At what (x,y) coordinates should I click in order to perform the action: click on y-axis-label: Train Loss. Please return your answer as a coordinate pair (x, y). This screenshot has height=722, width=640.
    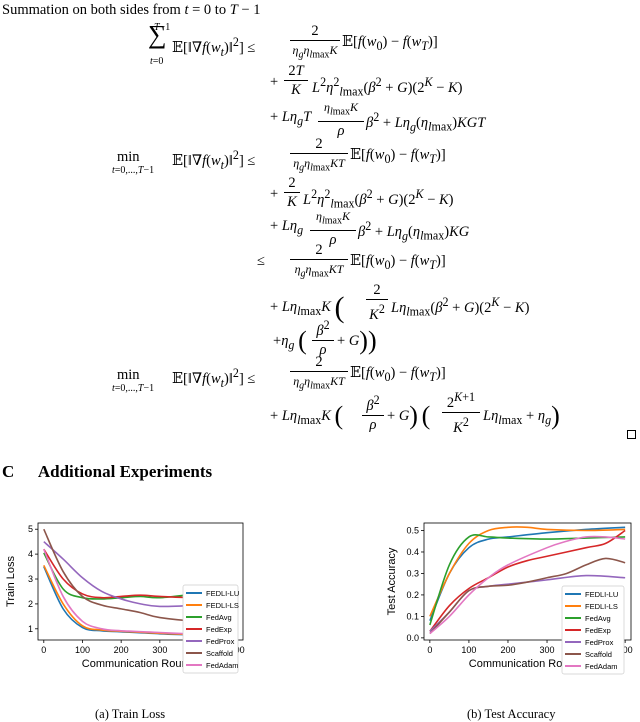
    Looking at the image, I should click on (11, 581).